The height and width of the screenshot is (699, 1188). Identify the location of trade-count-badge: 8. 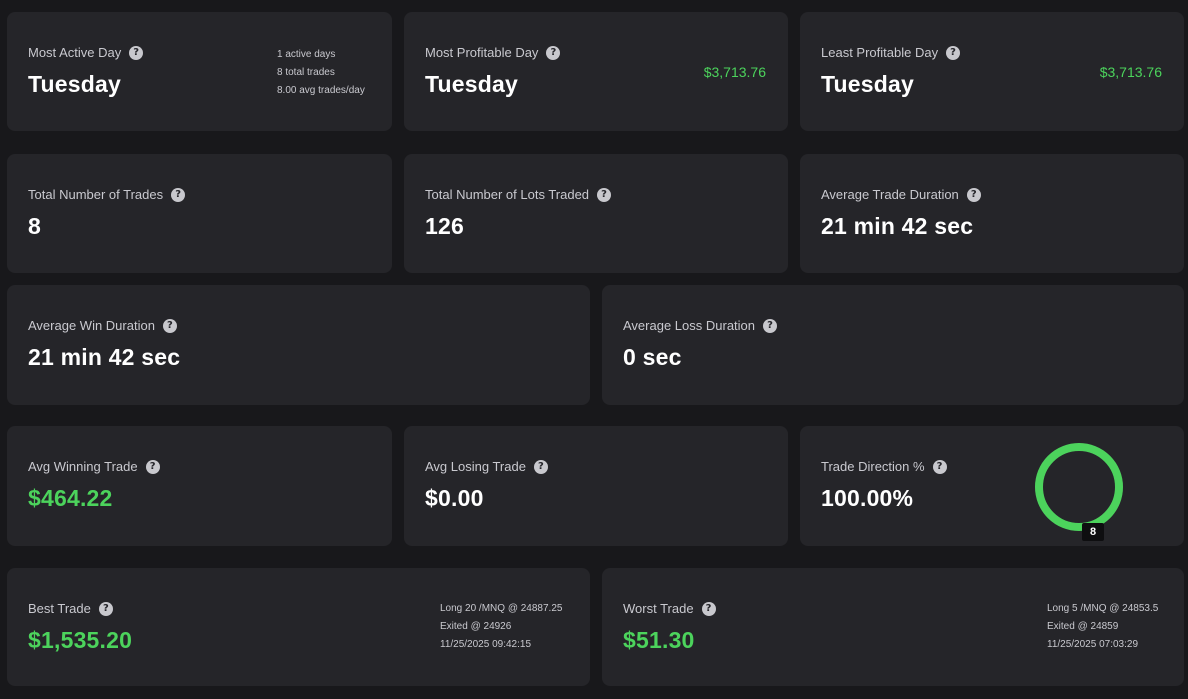
(1093, 532).